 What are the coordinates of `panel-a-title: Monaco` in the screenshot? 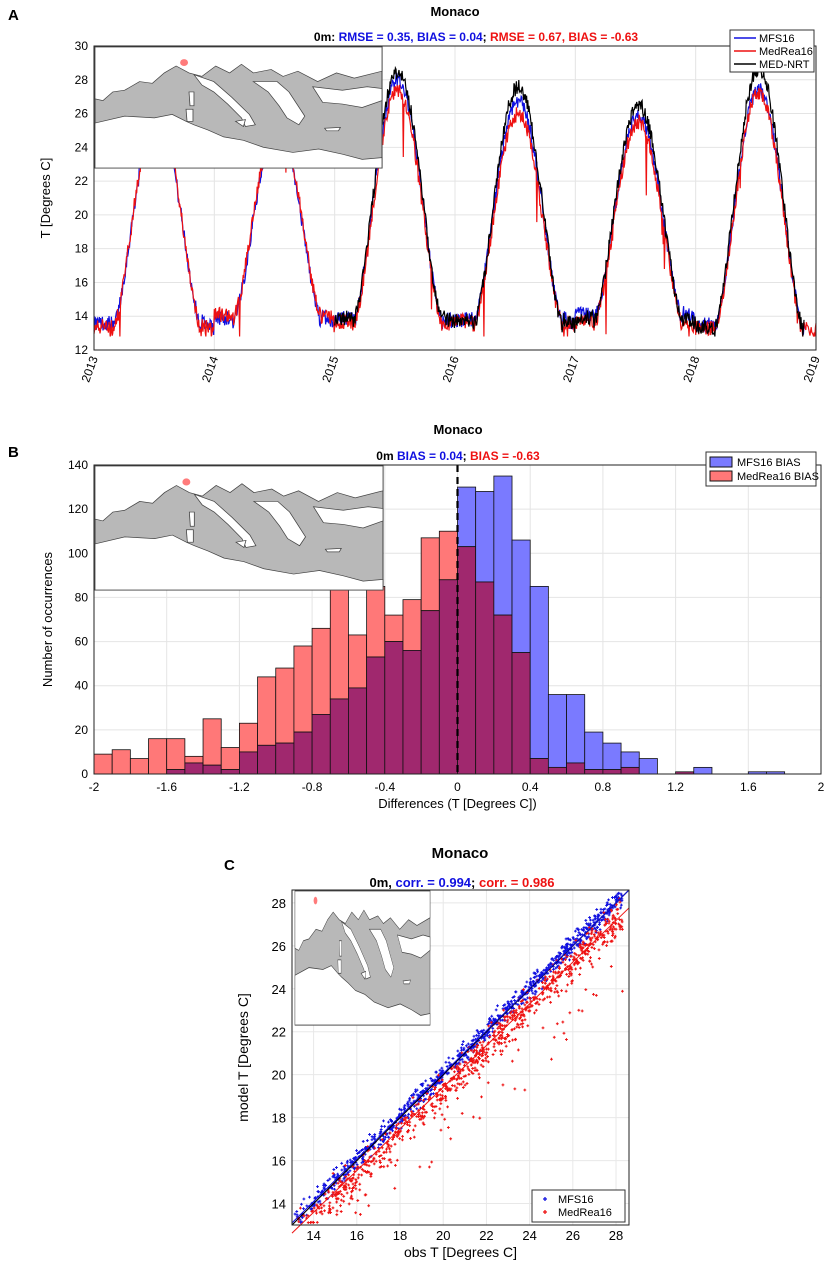 It's located at (454, 11).